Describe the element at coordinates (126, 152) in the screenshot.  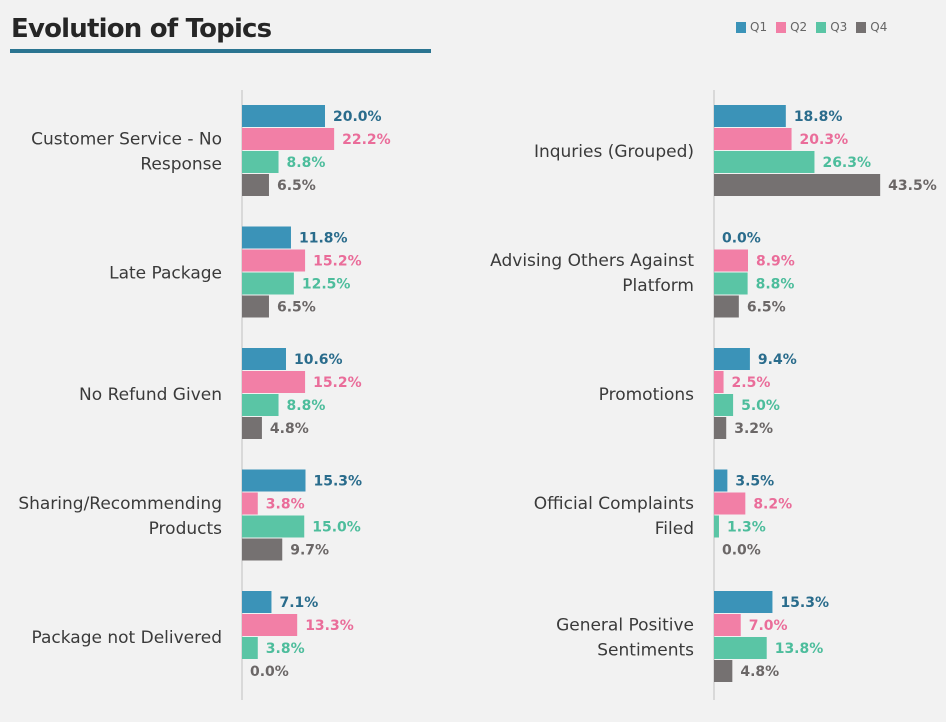
I see `category-label: Customer Service - No Response` at that location.